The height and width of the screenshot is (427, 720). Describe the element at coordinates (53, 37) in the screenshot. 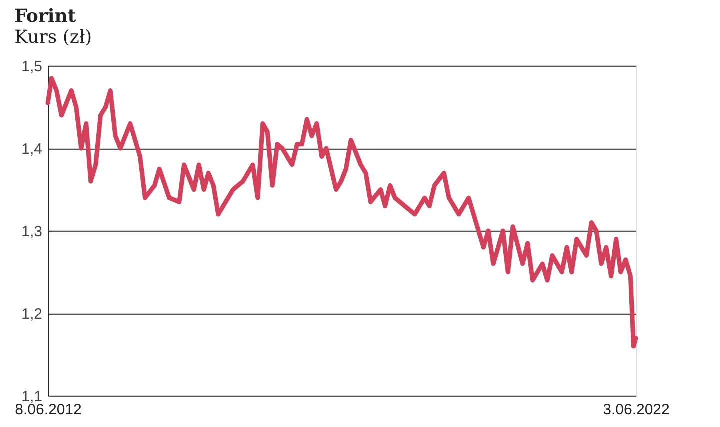

I see `chart-subtitle: Kurs (zł)` at that location.